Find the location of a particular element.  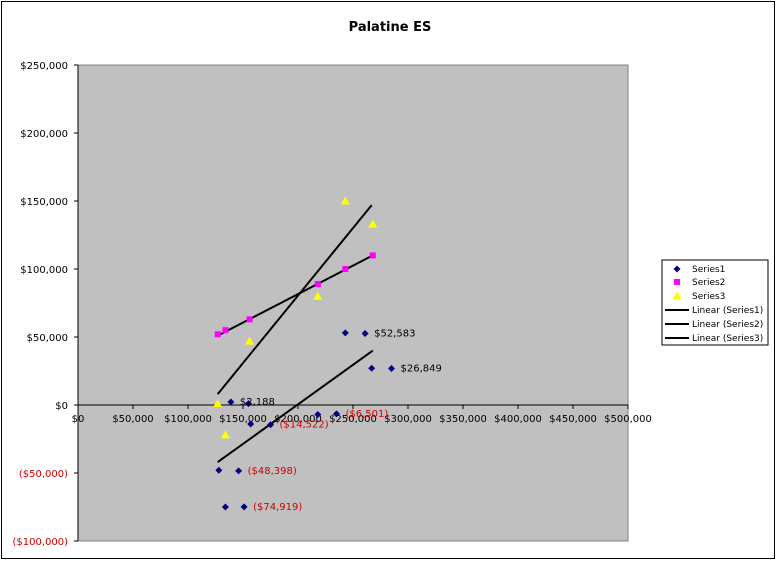

trendline-series1 is located at coordinates (295, 406).